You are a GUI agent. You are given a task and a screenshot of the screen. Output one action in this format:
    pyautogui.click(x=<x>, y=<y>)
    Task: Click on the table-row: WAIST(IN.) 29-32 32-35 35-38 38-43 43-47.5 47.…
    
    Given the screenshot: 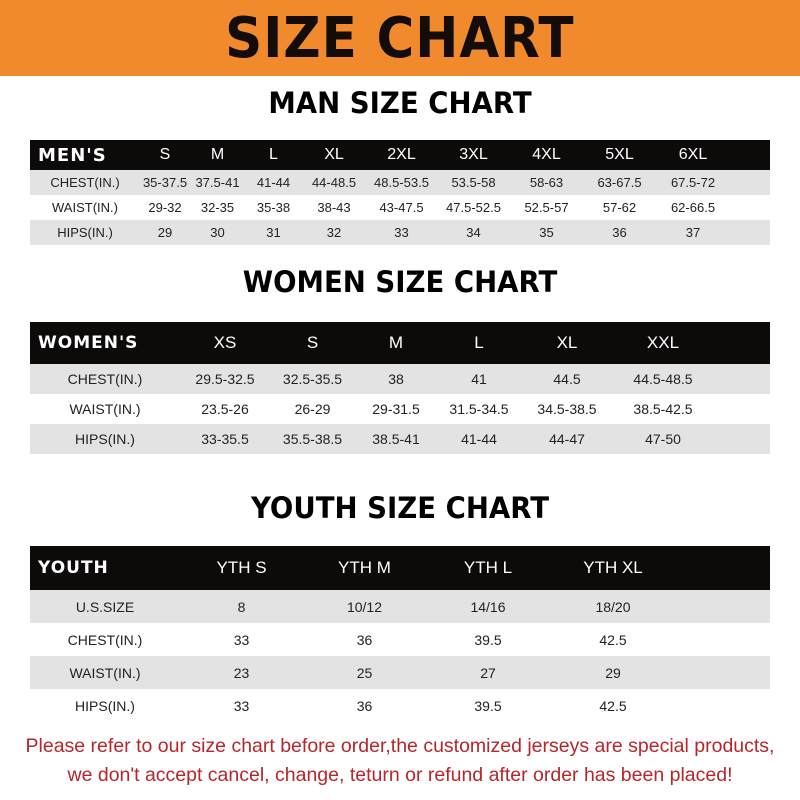 What is the action you would take?
    pyautogui.click(x=400, y=207)
    